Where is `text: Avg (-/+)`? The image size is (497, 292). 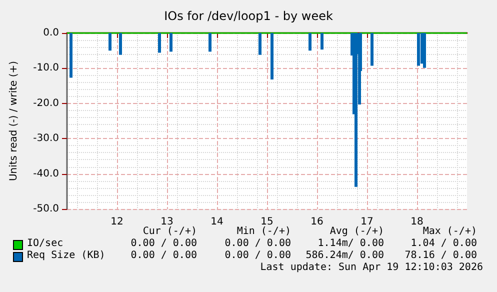
text: Avg (-/+) is located at coordinates (357, 231).